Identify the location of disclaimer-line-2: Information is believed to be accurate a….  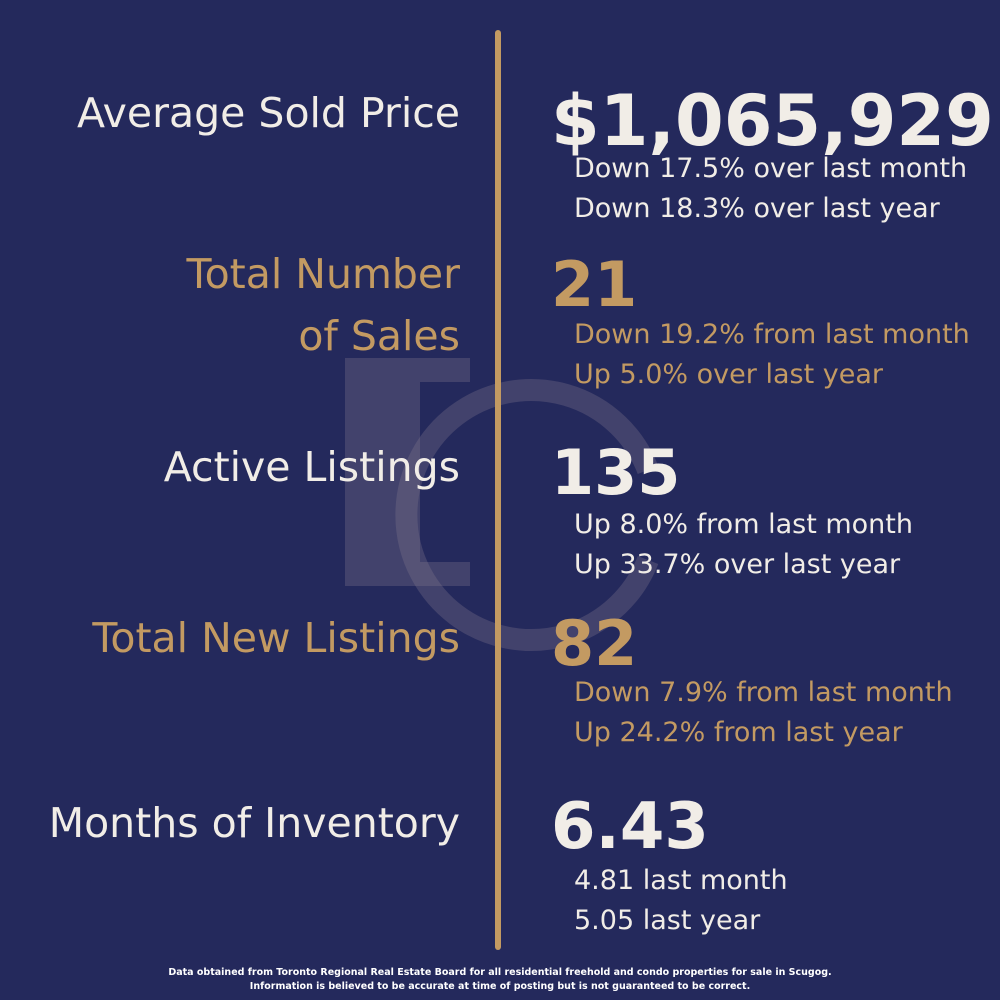
(500, 986).